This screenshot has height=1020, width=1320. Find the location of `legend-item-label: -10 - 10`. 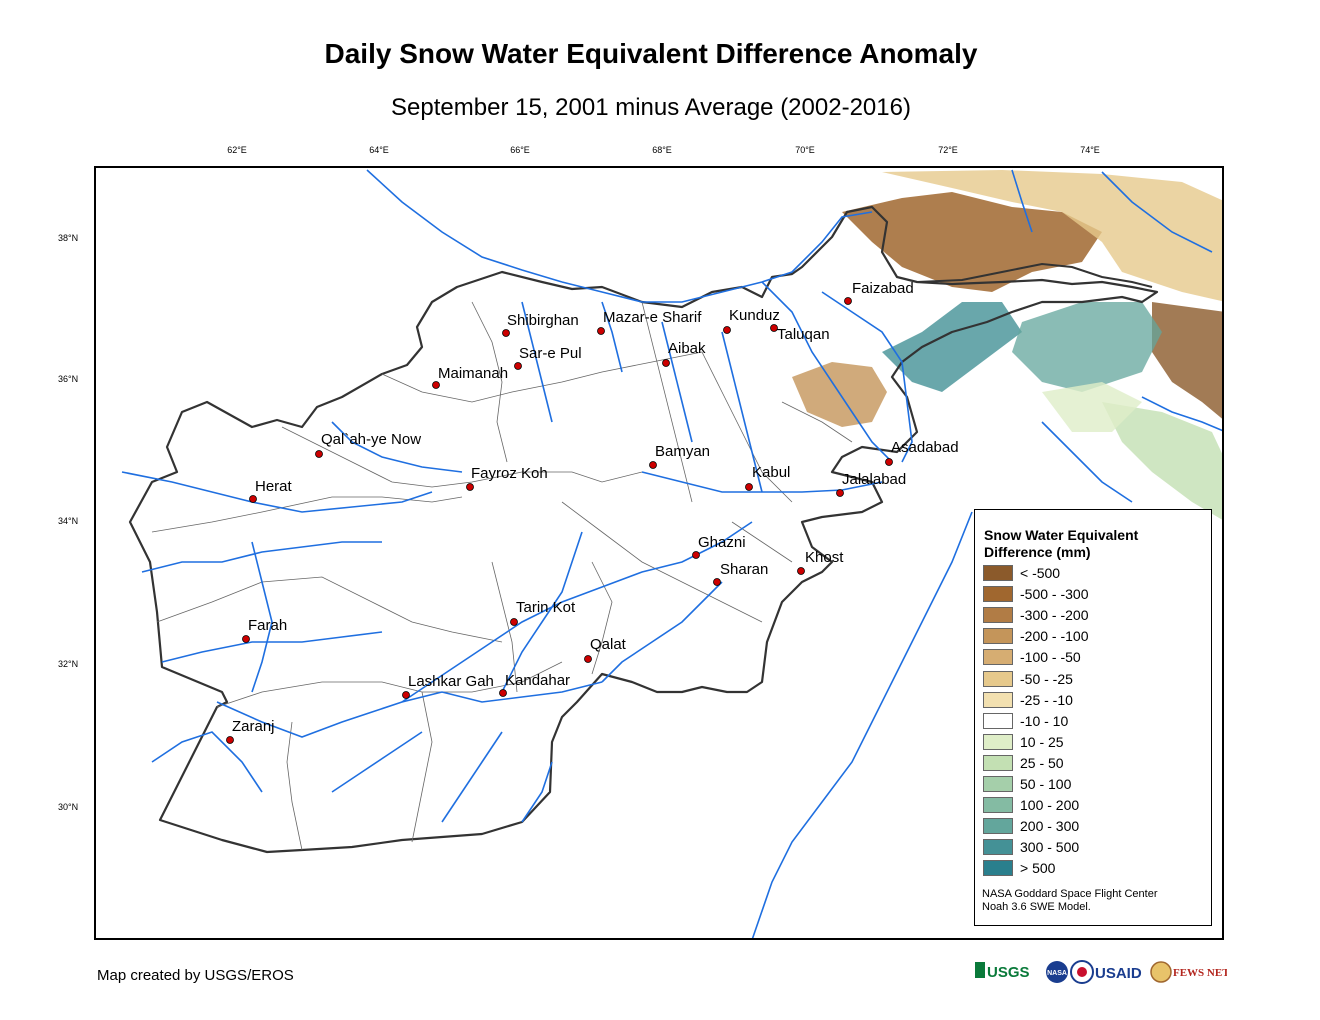

legend-item-label: -10 - 10 is located at coordinates (1044, 720).